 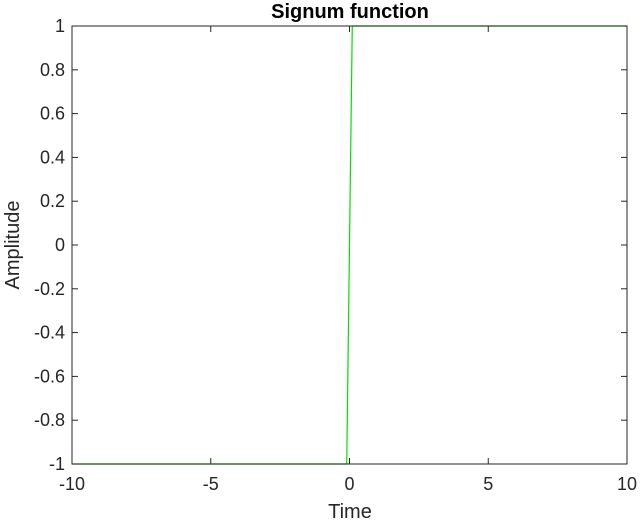 What do you see at coordinates (52, 201) in the screenshot?
I see `y-tick-label: 0.2` at bounding box center [52, 201].